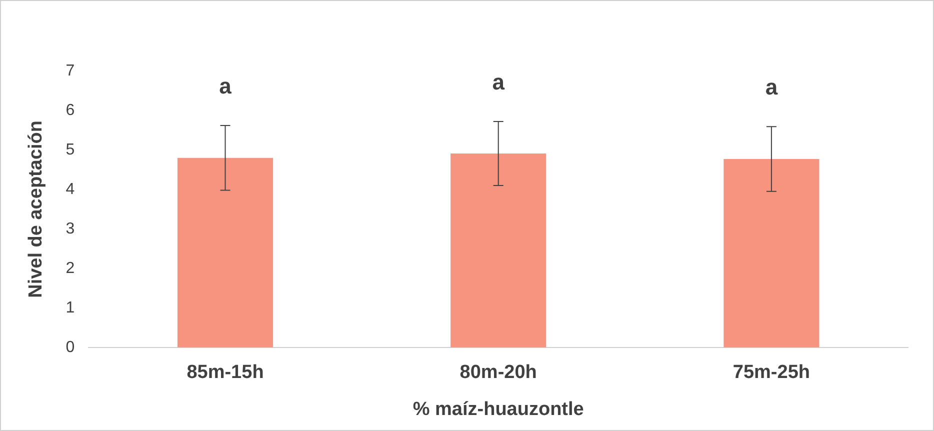 Image resolution: width=934 pixels, height=431 pixels. Describe the element at coordinates (70, 149) in the screenshot. I see `y-tick-label: 5` at that location.